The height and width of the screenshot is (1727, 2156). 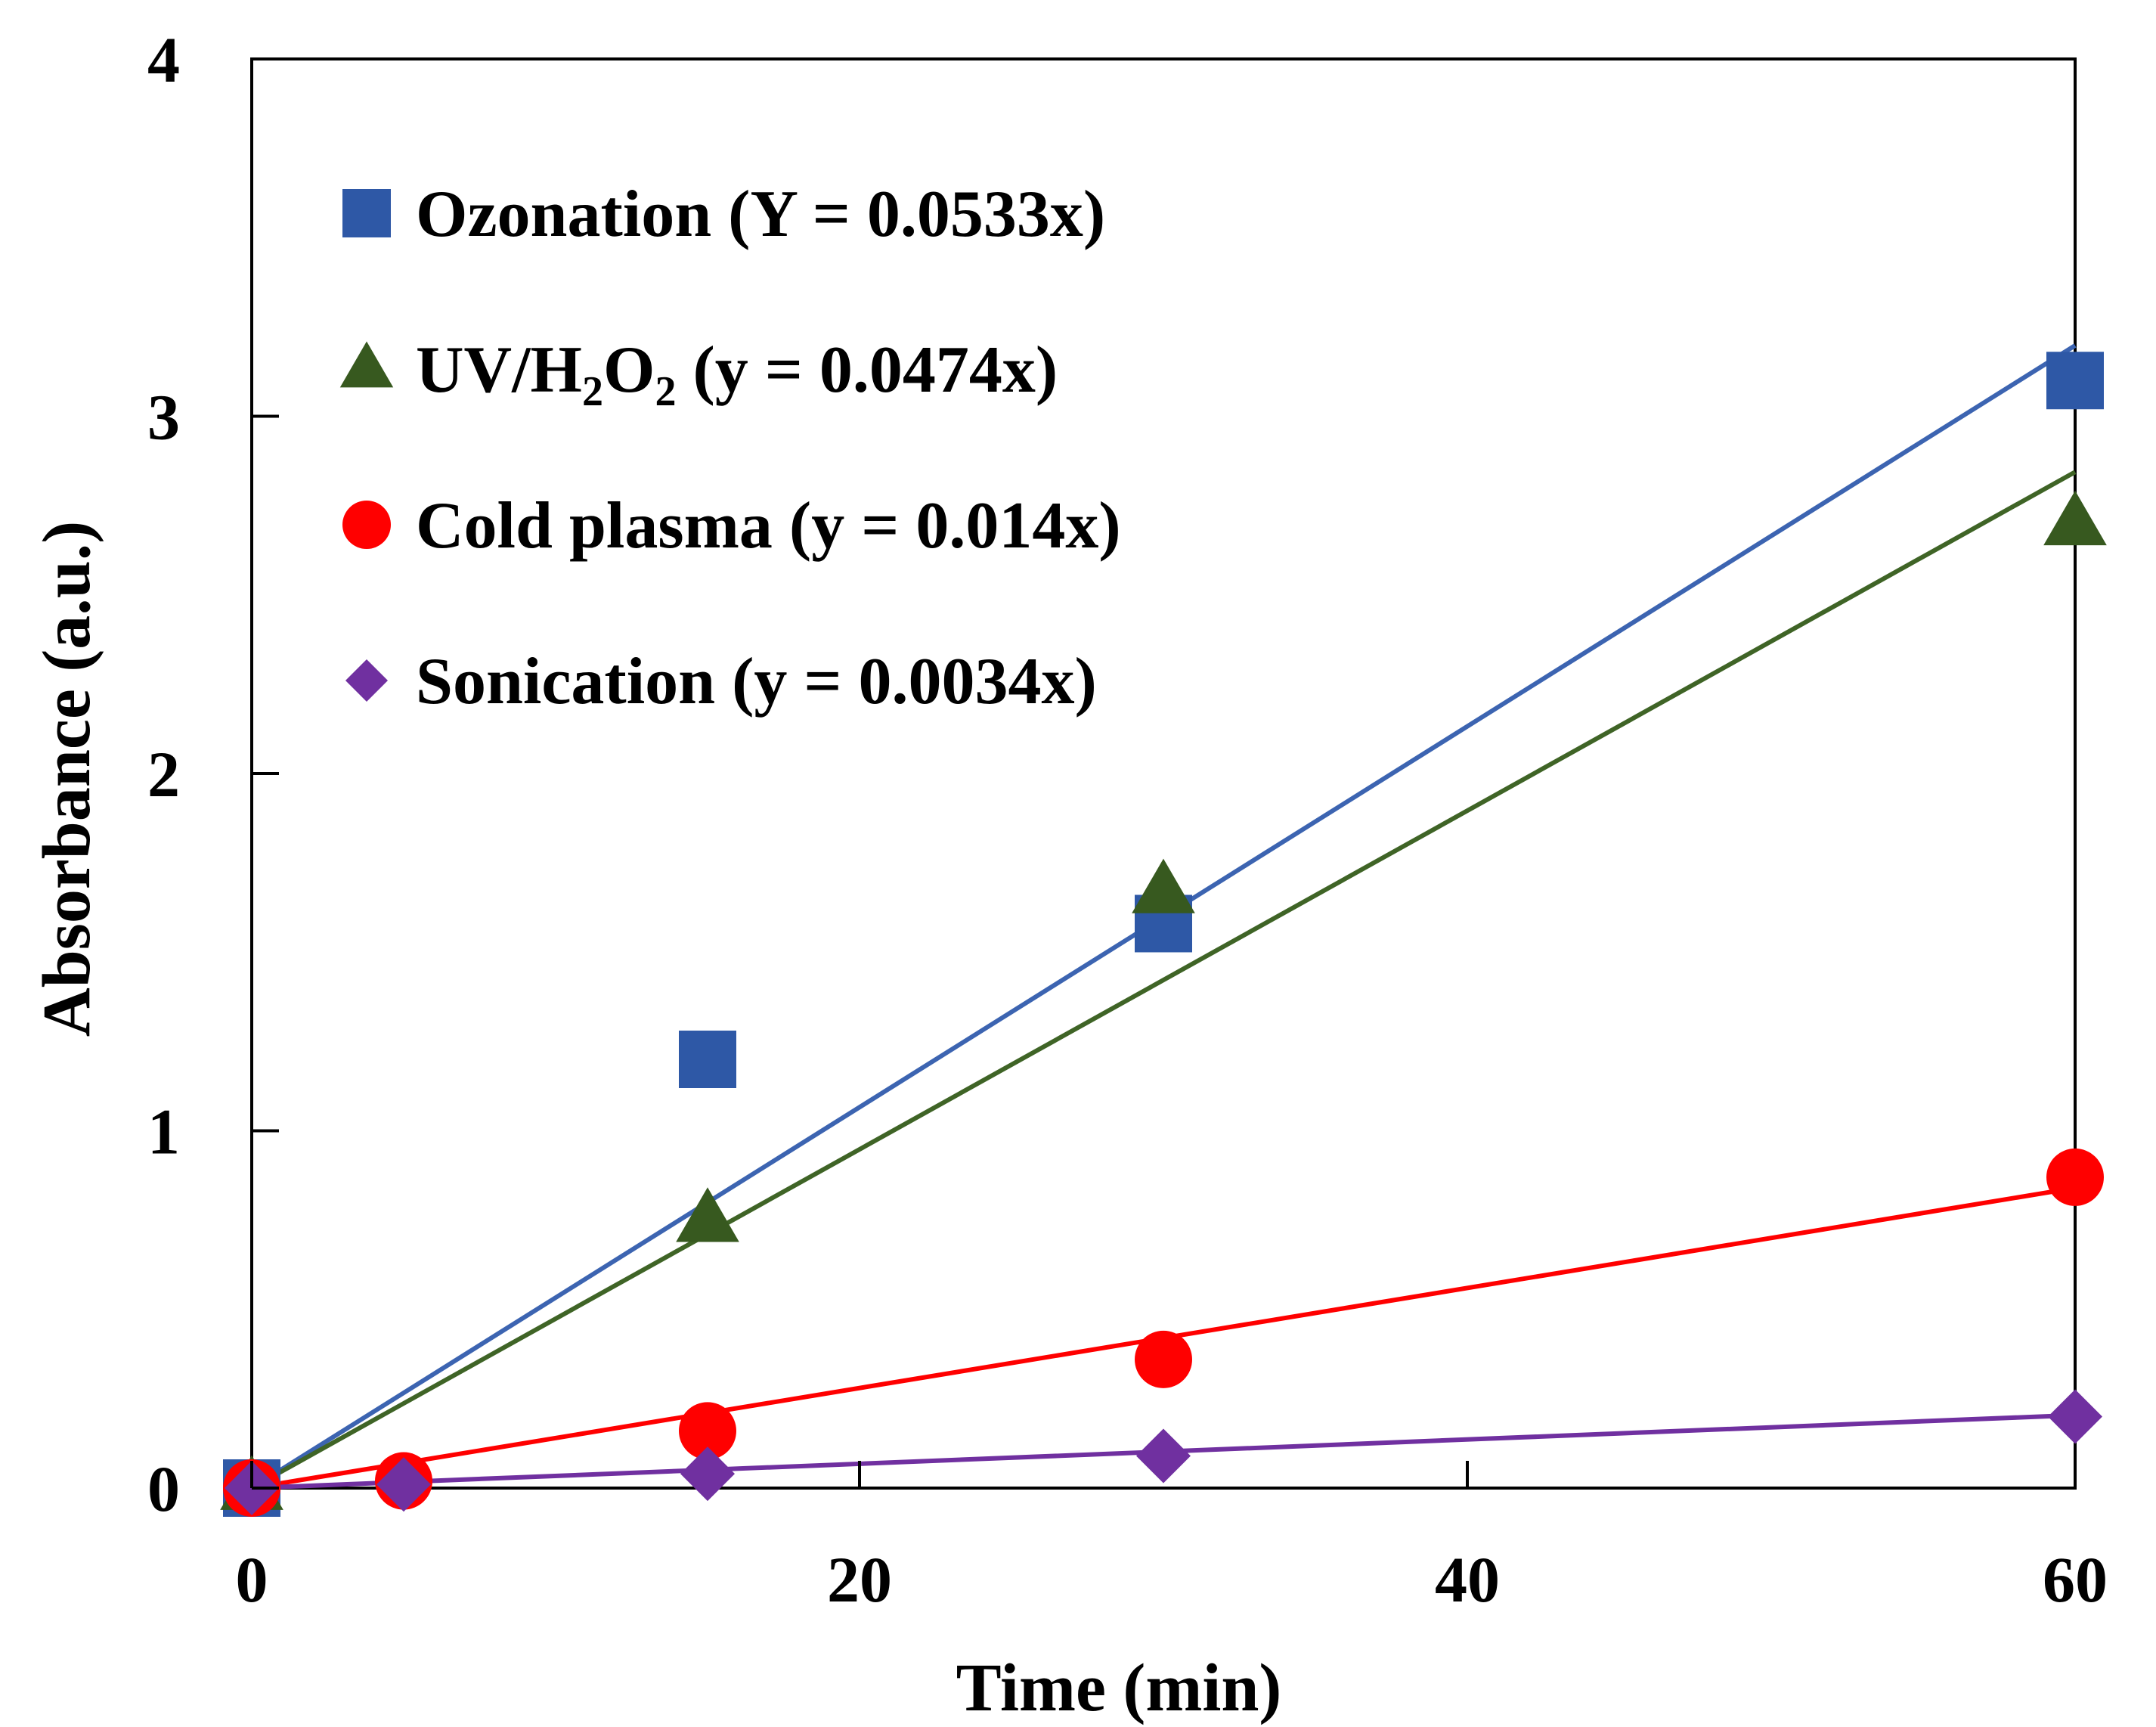 I want to click on legend-marker-ozonation, so click(x=366, y=213).